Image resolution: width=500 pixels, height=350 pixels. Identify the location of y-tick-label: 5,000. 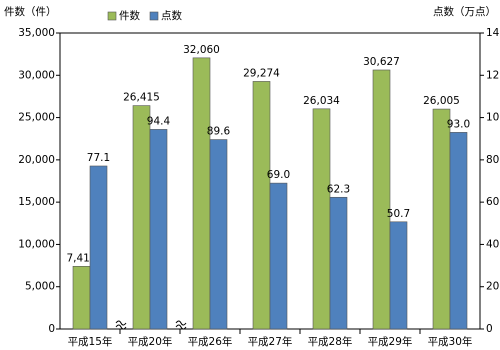
(40, 287).